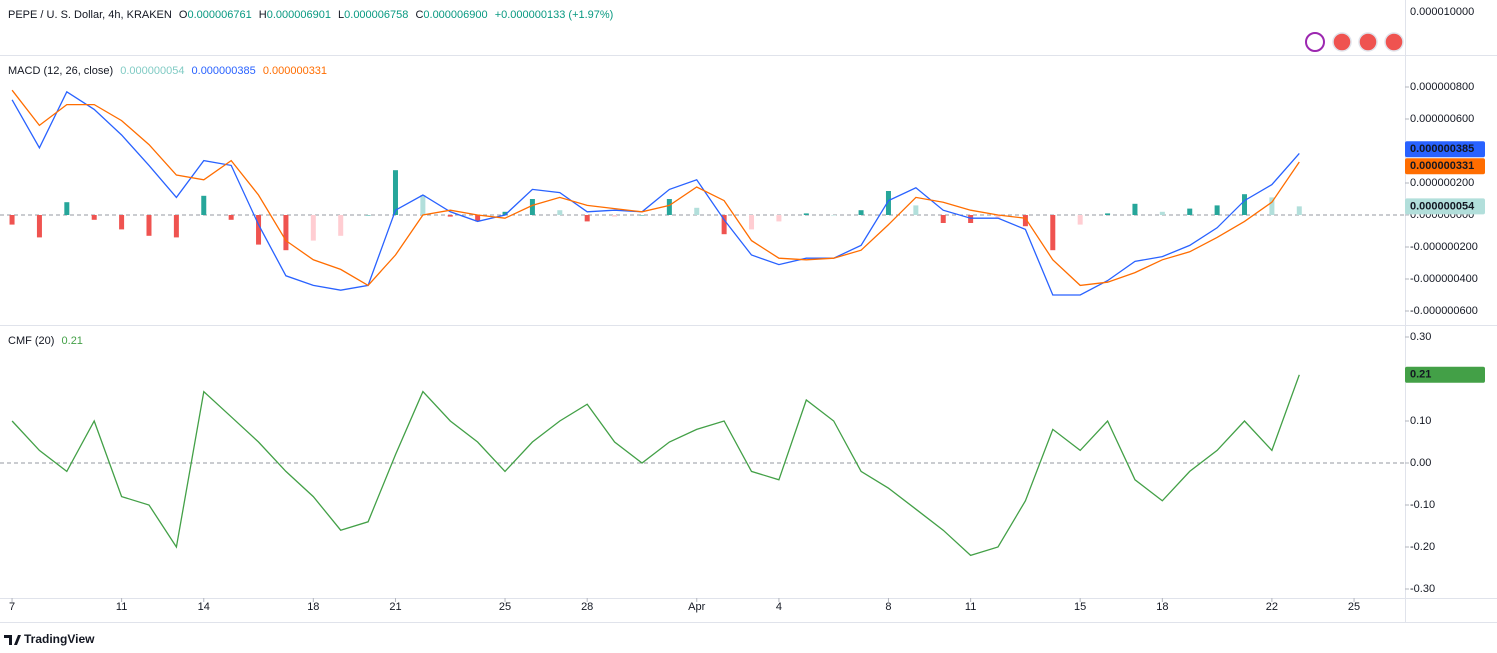 This screenshot has height=653, width=1497. I want to click on high-label: H, so click(263, 15).